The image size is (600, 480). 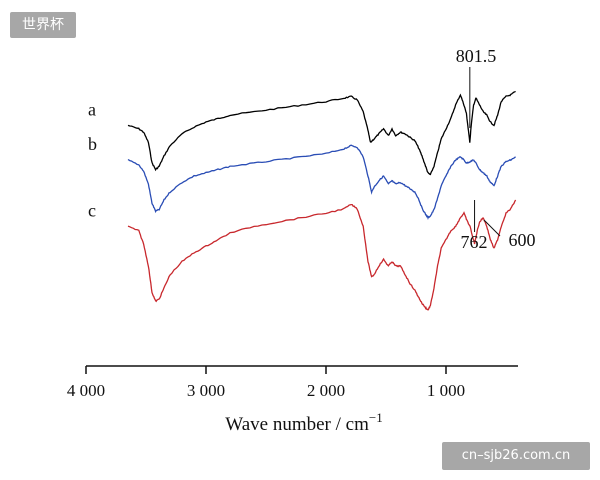 What do you see at coordinates (266, 383) in the screenshot?
I see `x-tick-layer: 4 000 3 000 2 000 1 000` at bounding box center [266, 383].